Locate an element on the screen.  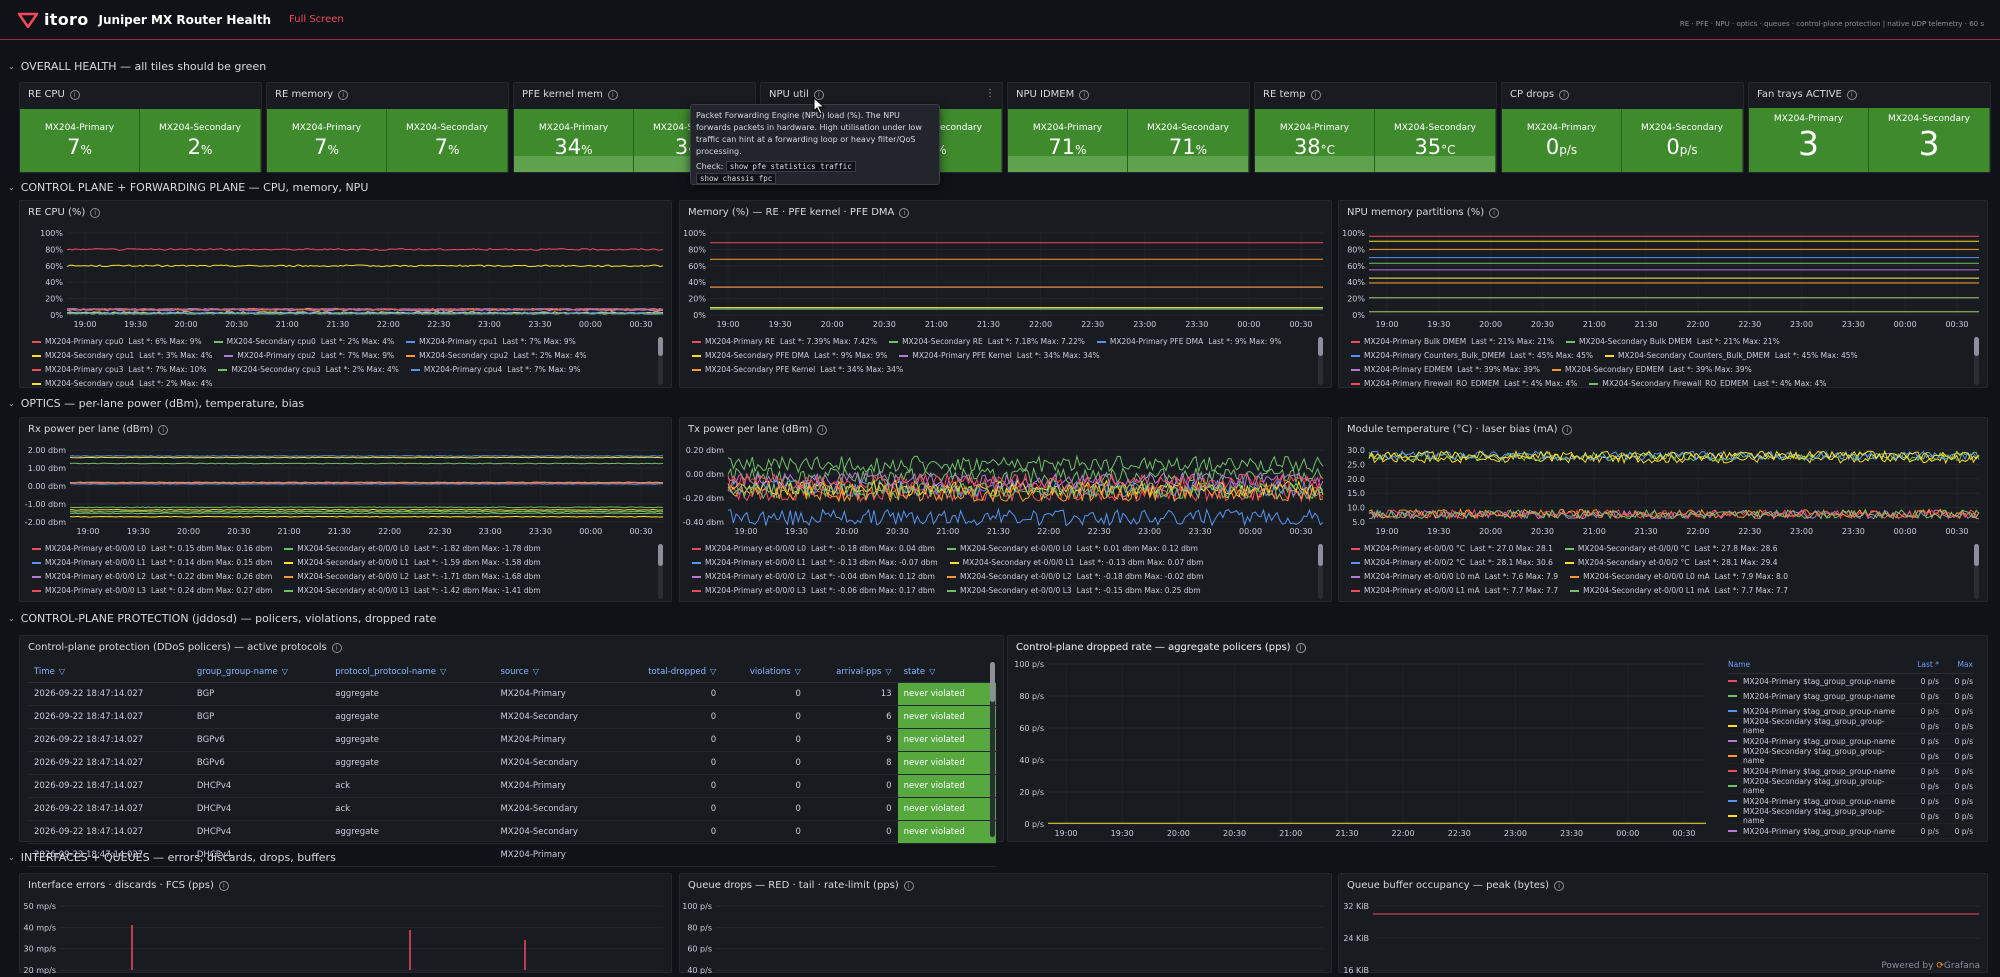
tile-value-b: MX204-Secondary 3 is located at coordinates (1929, 140).